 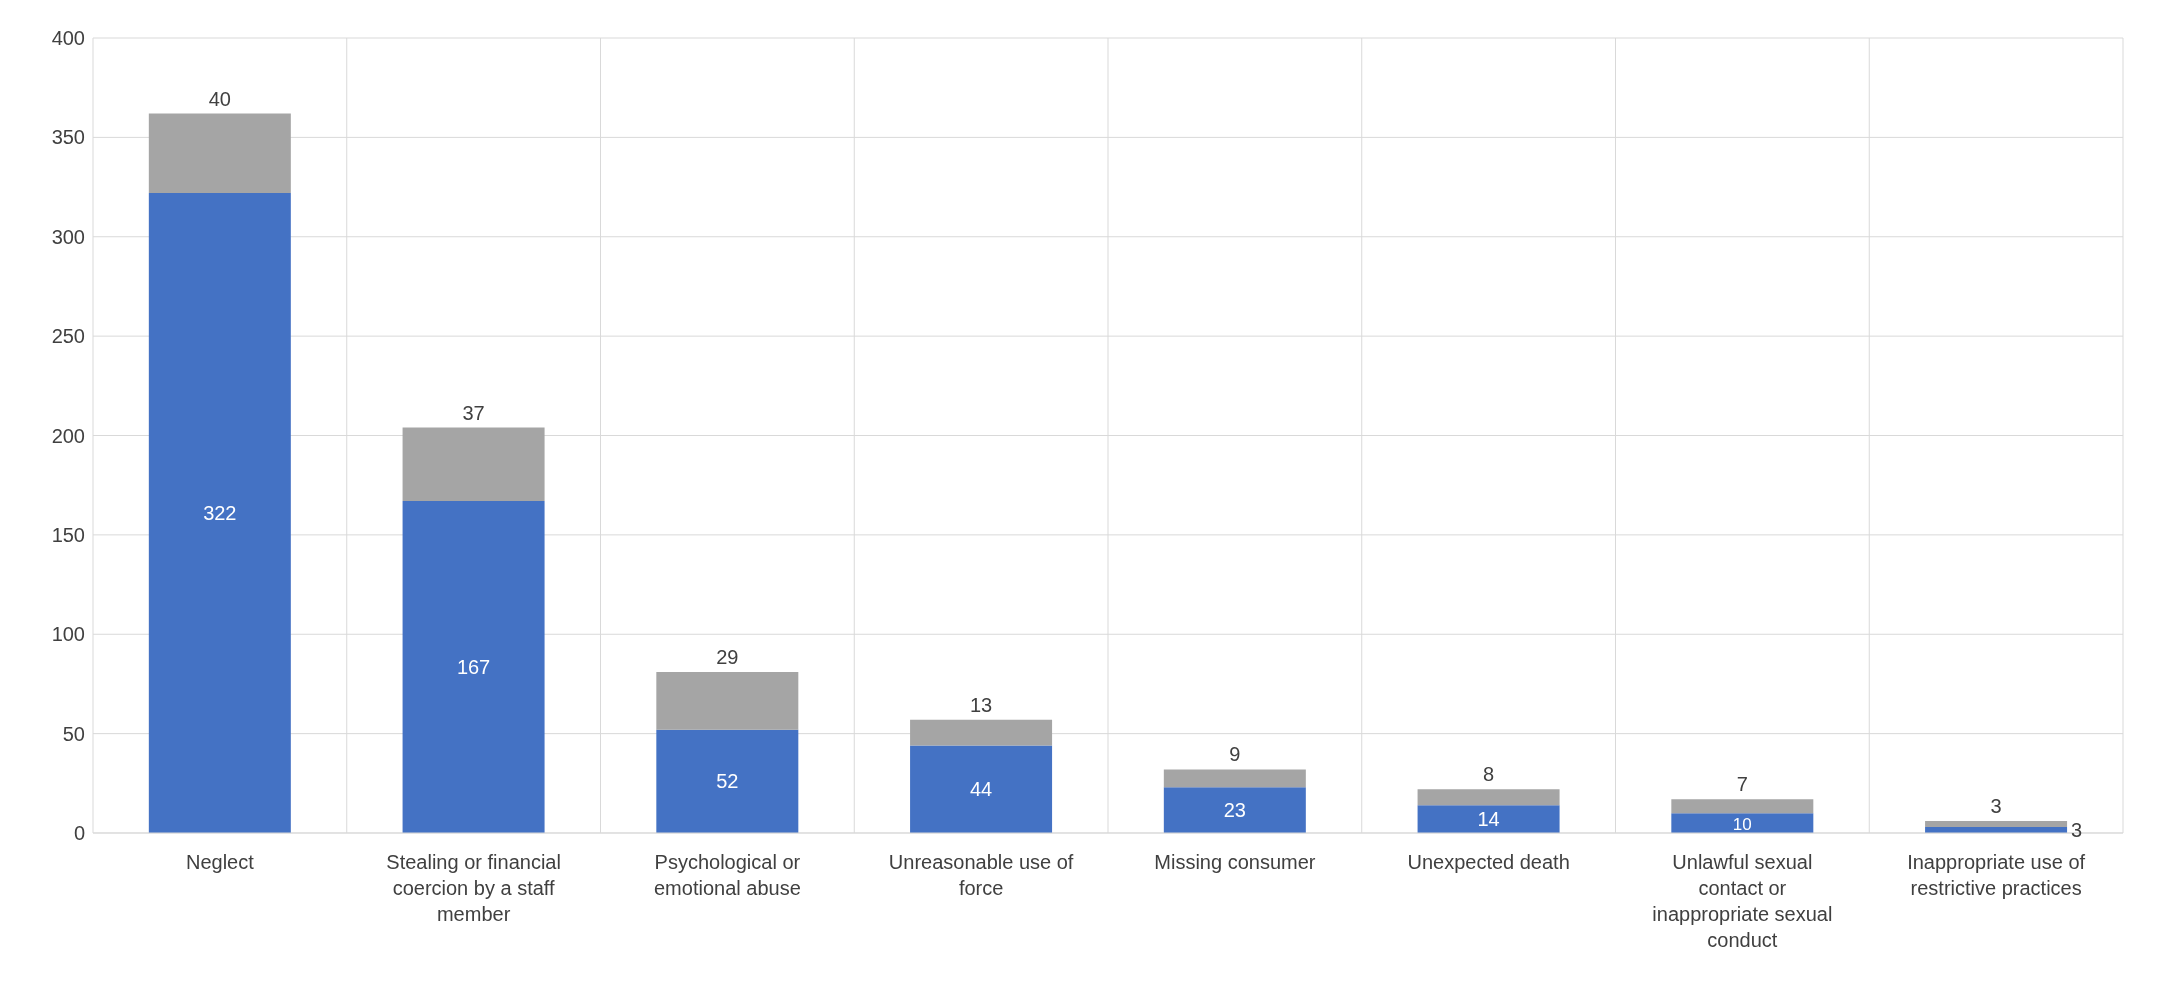 I want to click on data-label: 13, so click(x=981, y=704).